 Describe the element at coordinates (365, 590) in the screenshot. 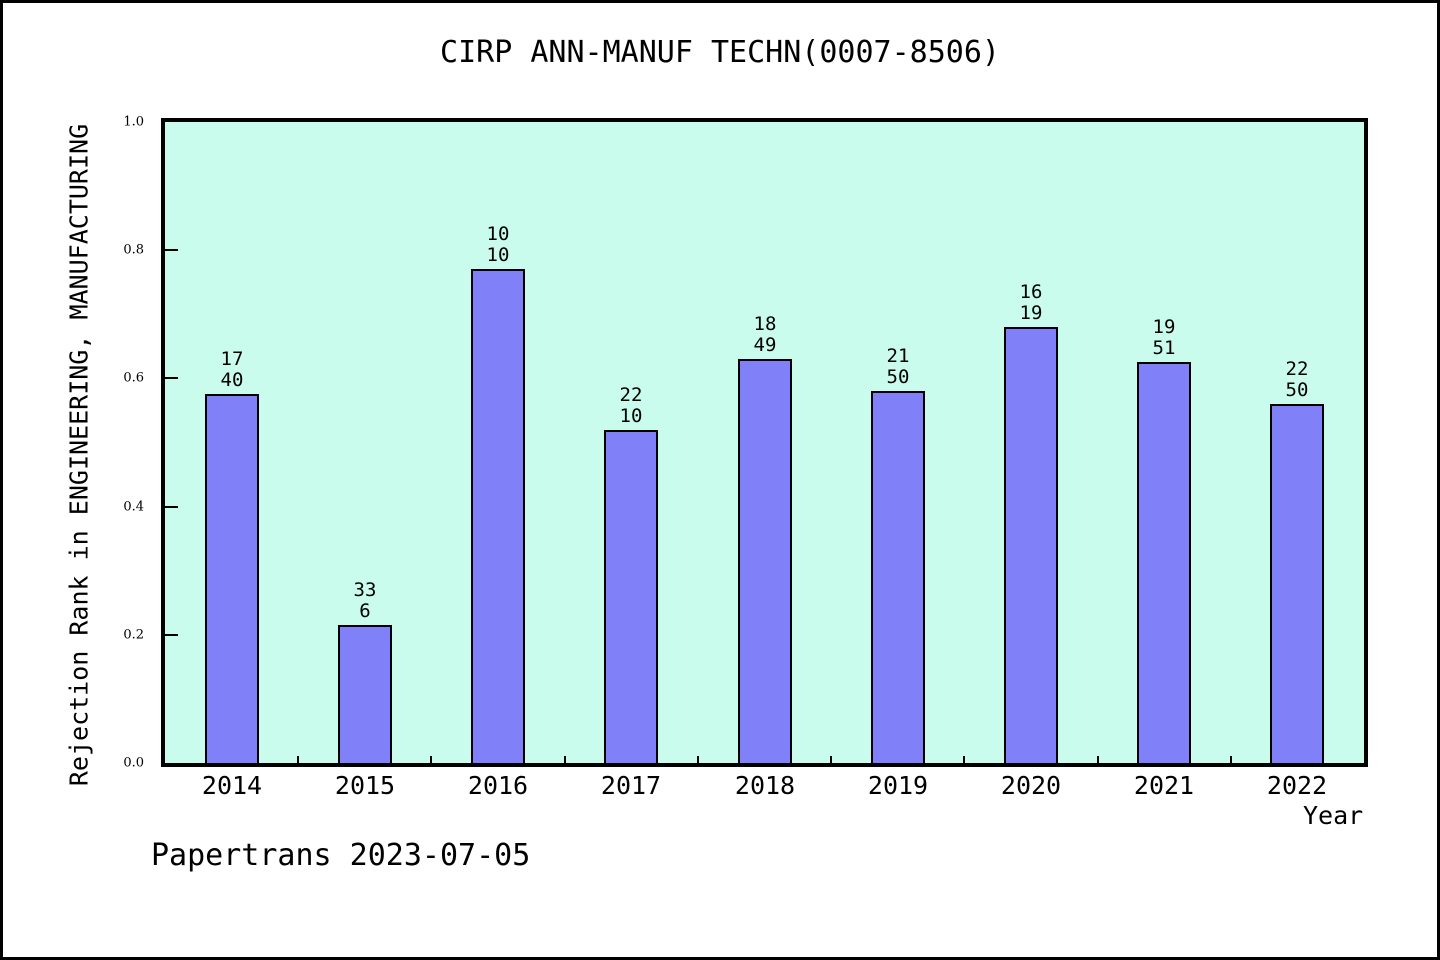

I see `bar-value-line: 33` at that location.